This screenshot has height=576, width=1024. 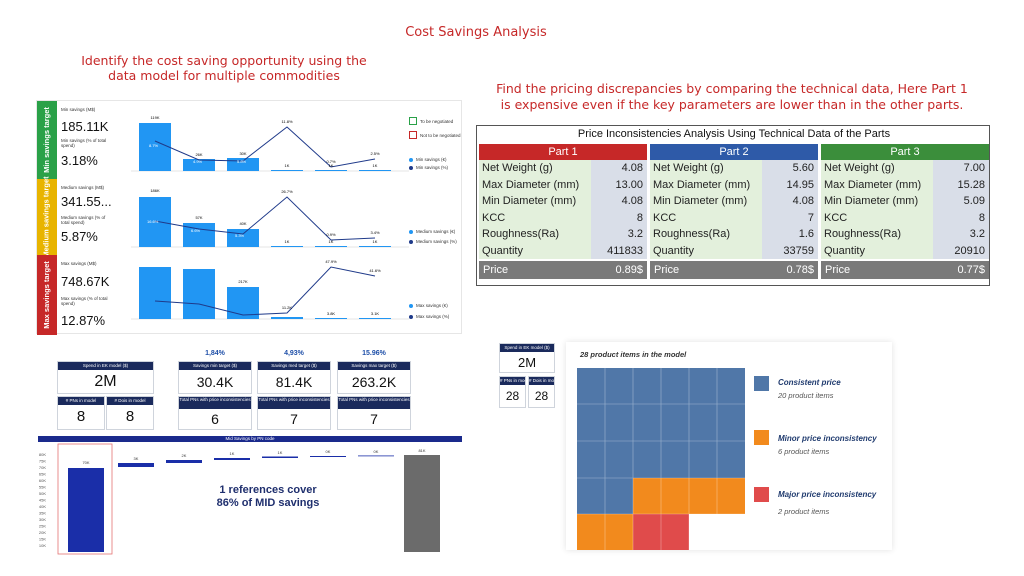 I want to click on max-savings-value: 748.67K, so click(x=85, y=281).